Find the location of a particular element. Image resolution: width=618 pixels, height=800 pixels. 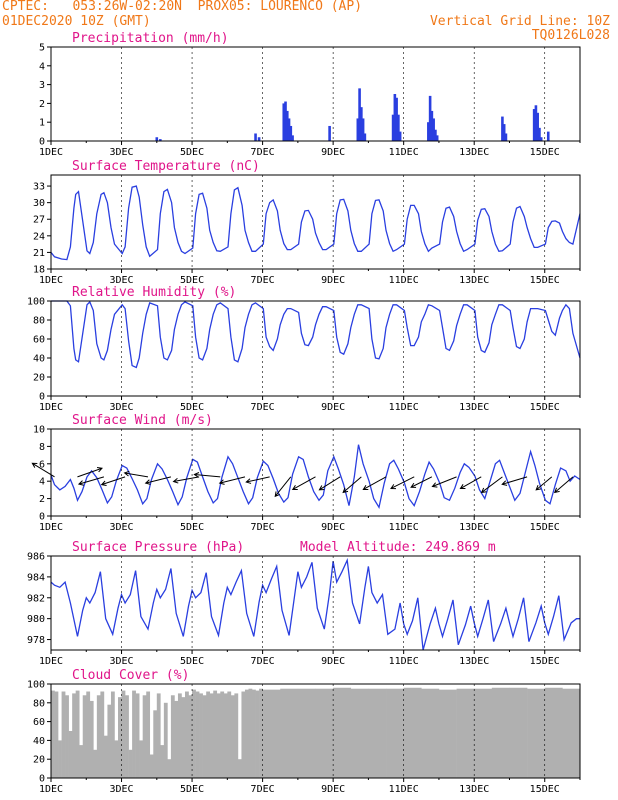

cloud-xtick-label: 15DEC is located at coordinates (545, 789).